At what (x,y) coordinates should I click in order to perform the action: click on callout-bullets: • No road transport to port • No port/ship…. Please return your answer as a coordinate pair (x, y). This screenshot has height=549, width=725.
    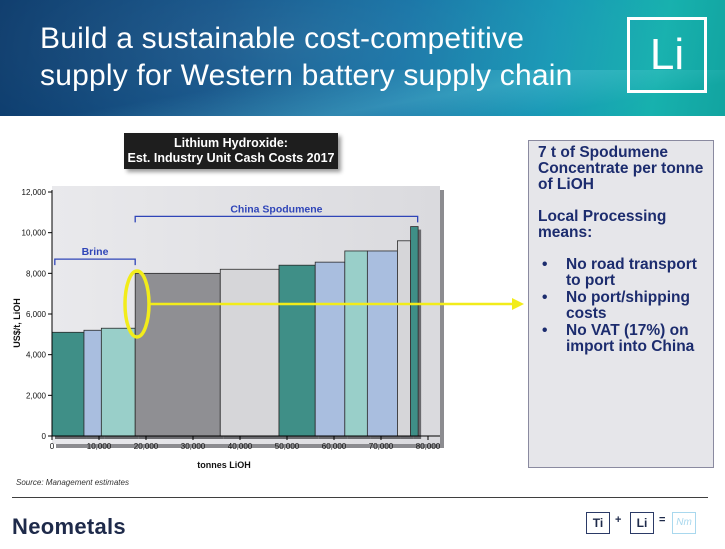
    Looking at the image, I should click on (621, 306).